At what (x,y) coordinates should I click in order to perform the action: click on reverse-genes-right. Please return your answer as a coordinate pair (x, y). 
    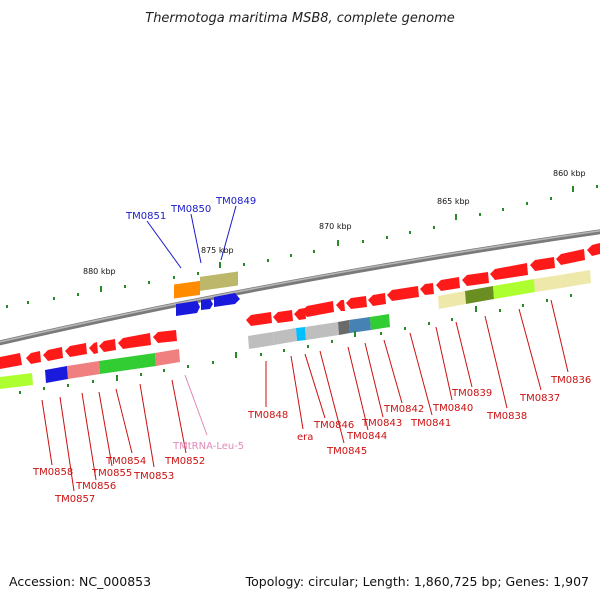
    Looking at the image, I should click on (423, 284).